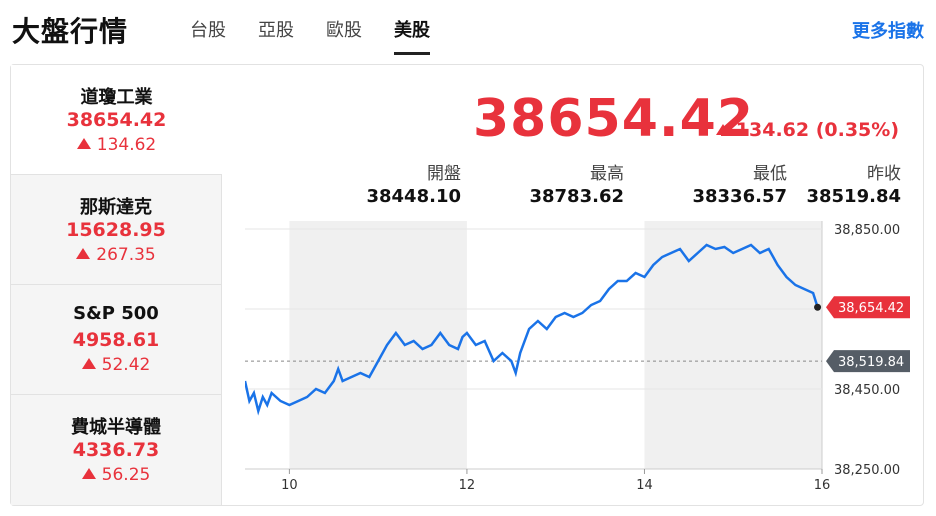  What do you see at coordinates (614, 119) in the screenshot?
I see `main-price: 38654.42` at bounding box center [614, 119].